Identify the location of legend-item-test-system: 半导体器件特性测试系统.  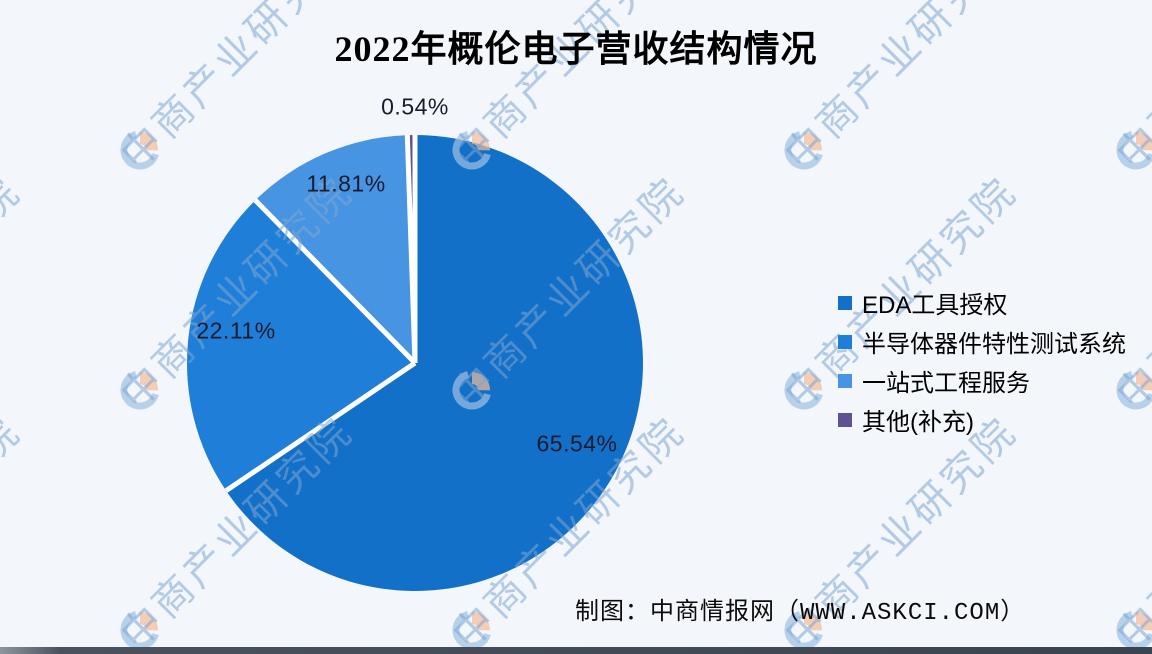
(982, 341).